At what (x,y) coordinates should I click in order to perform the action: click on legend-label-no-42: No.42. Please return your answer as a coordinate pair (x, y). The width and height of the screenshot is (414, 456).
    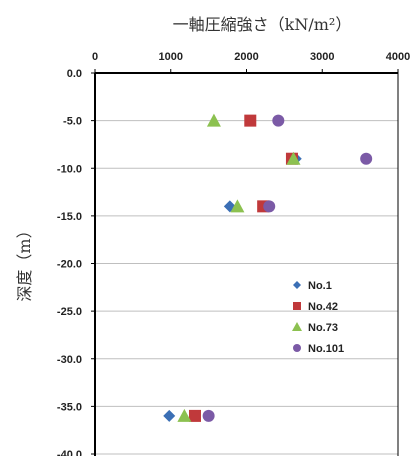
    Looking at the image, I should click on (323, 307).